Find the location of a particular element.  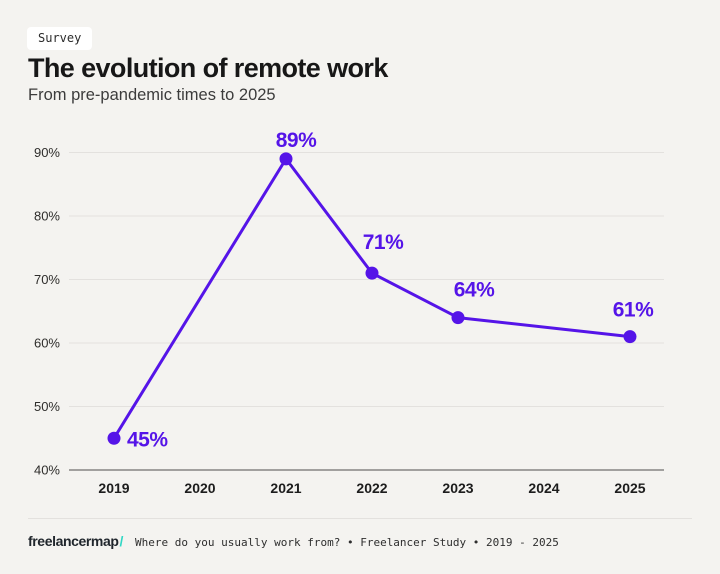

y-tick-label: 40% is located at coordinates (47, 470).